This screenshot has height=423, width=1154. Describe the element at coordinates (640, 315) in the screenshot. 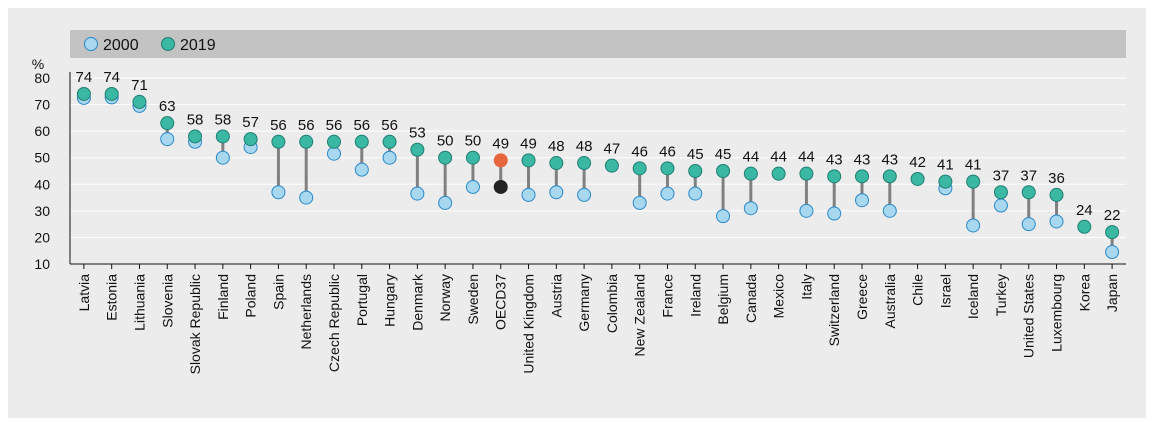

I see `x-tick-label: New Zealand` at that location.